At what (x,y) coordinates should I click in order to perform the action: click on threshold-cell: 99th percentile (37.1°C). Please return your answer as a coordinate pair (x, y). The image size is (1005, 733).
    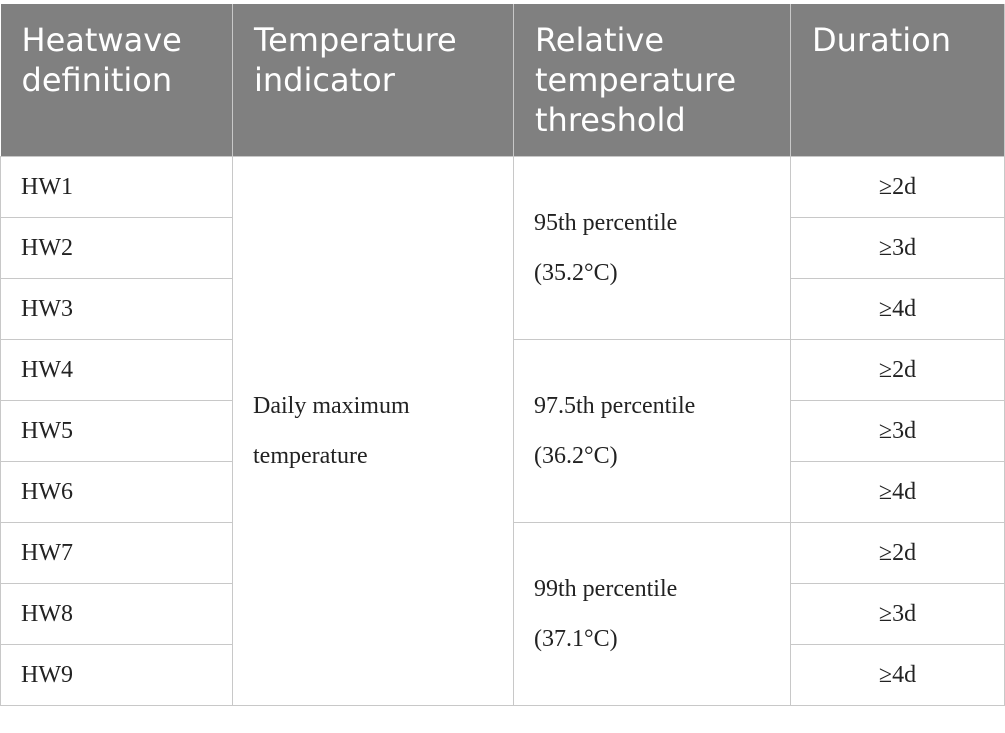
    Looking at the image, I should click on (652, 614).